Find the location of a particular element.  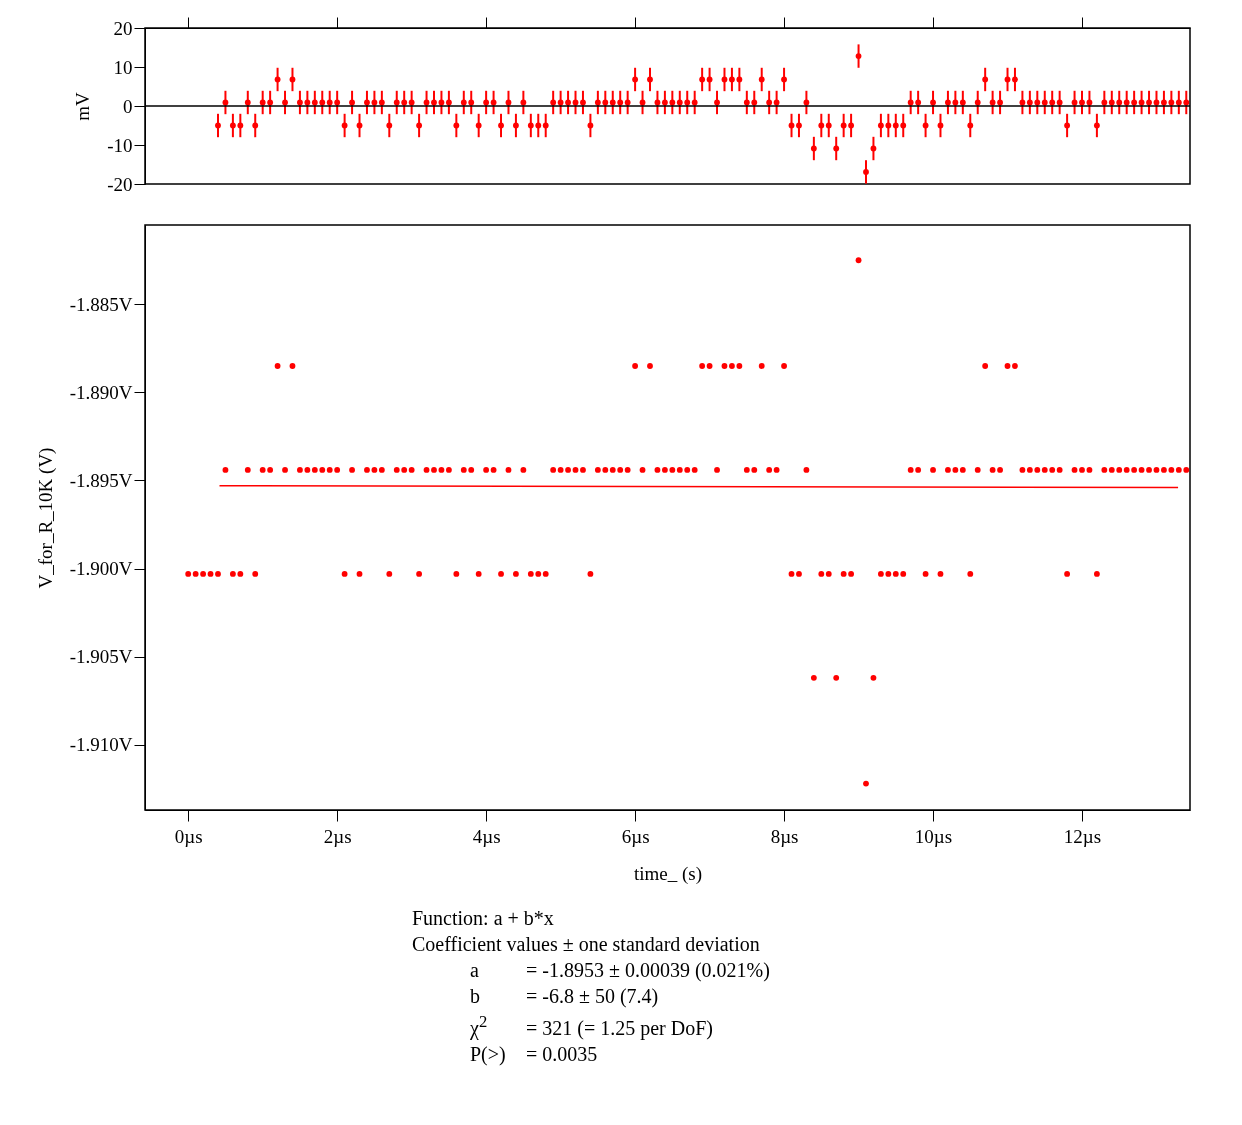

y-tick-label: 20 is located at coordinates (123, 28).